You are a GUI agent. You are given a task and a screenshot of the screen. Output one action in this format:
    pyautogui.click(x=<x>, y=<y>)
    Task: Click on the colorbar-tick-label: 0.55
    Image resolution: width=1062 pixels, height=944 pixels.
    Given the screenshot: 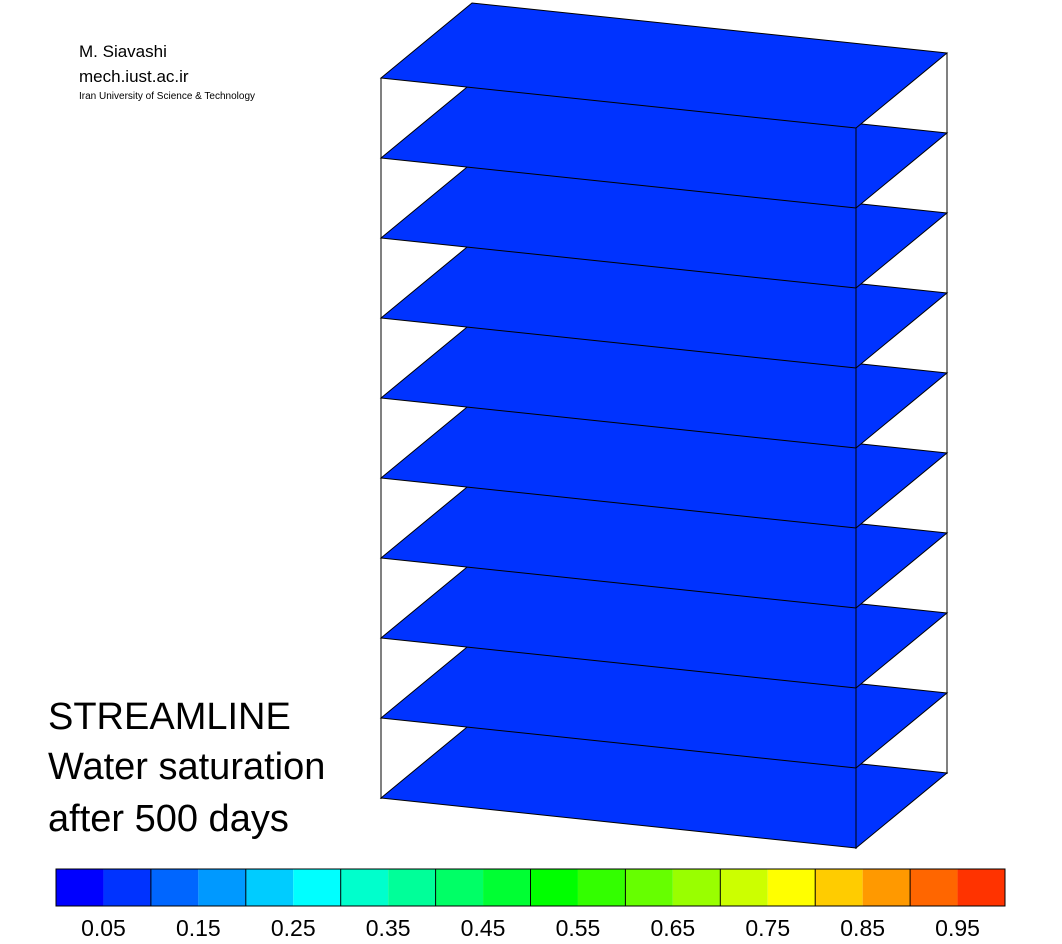 What is the action you would take?
    pyautogui.click(x=578, y=928)
    